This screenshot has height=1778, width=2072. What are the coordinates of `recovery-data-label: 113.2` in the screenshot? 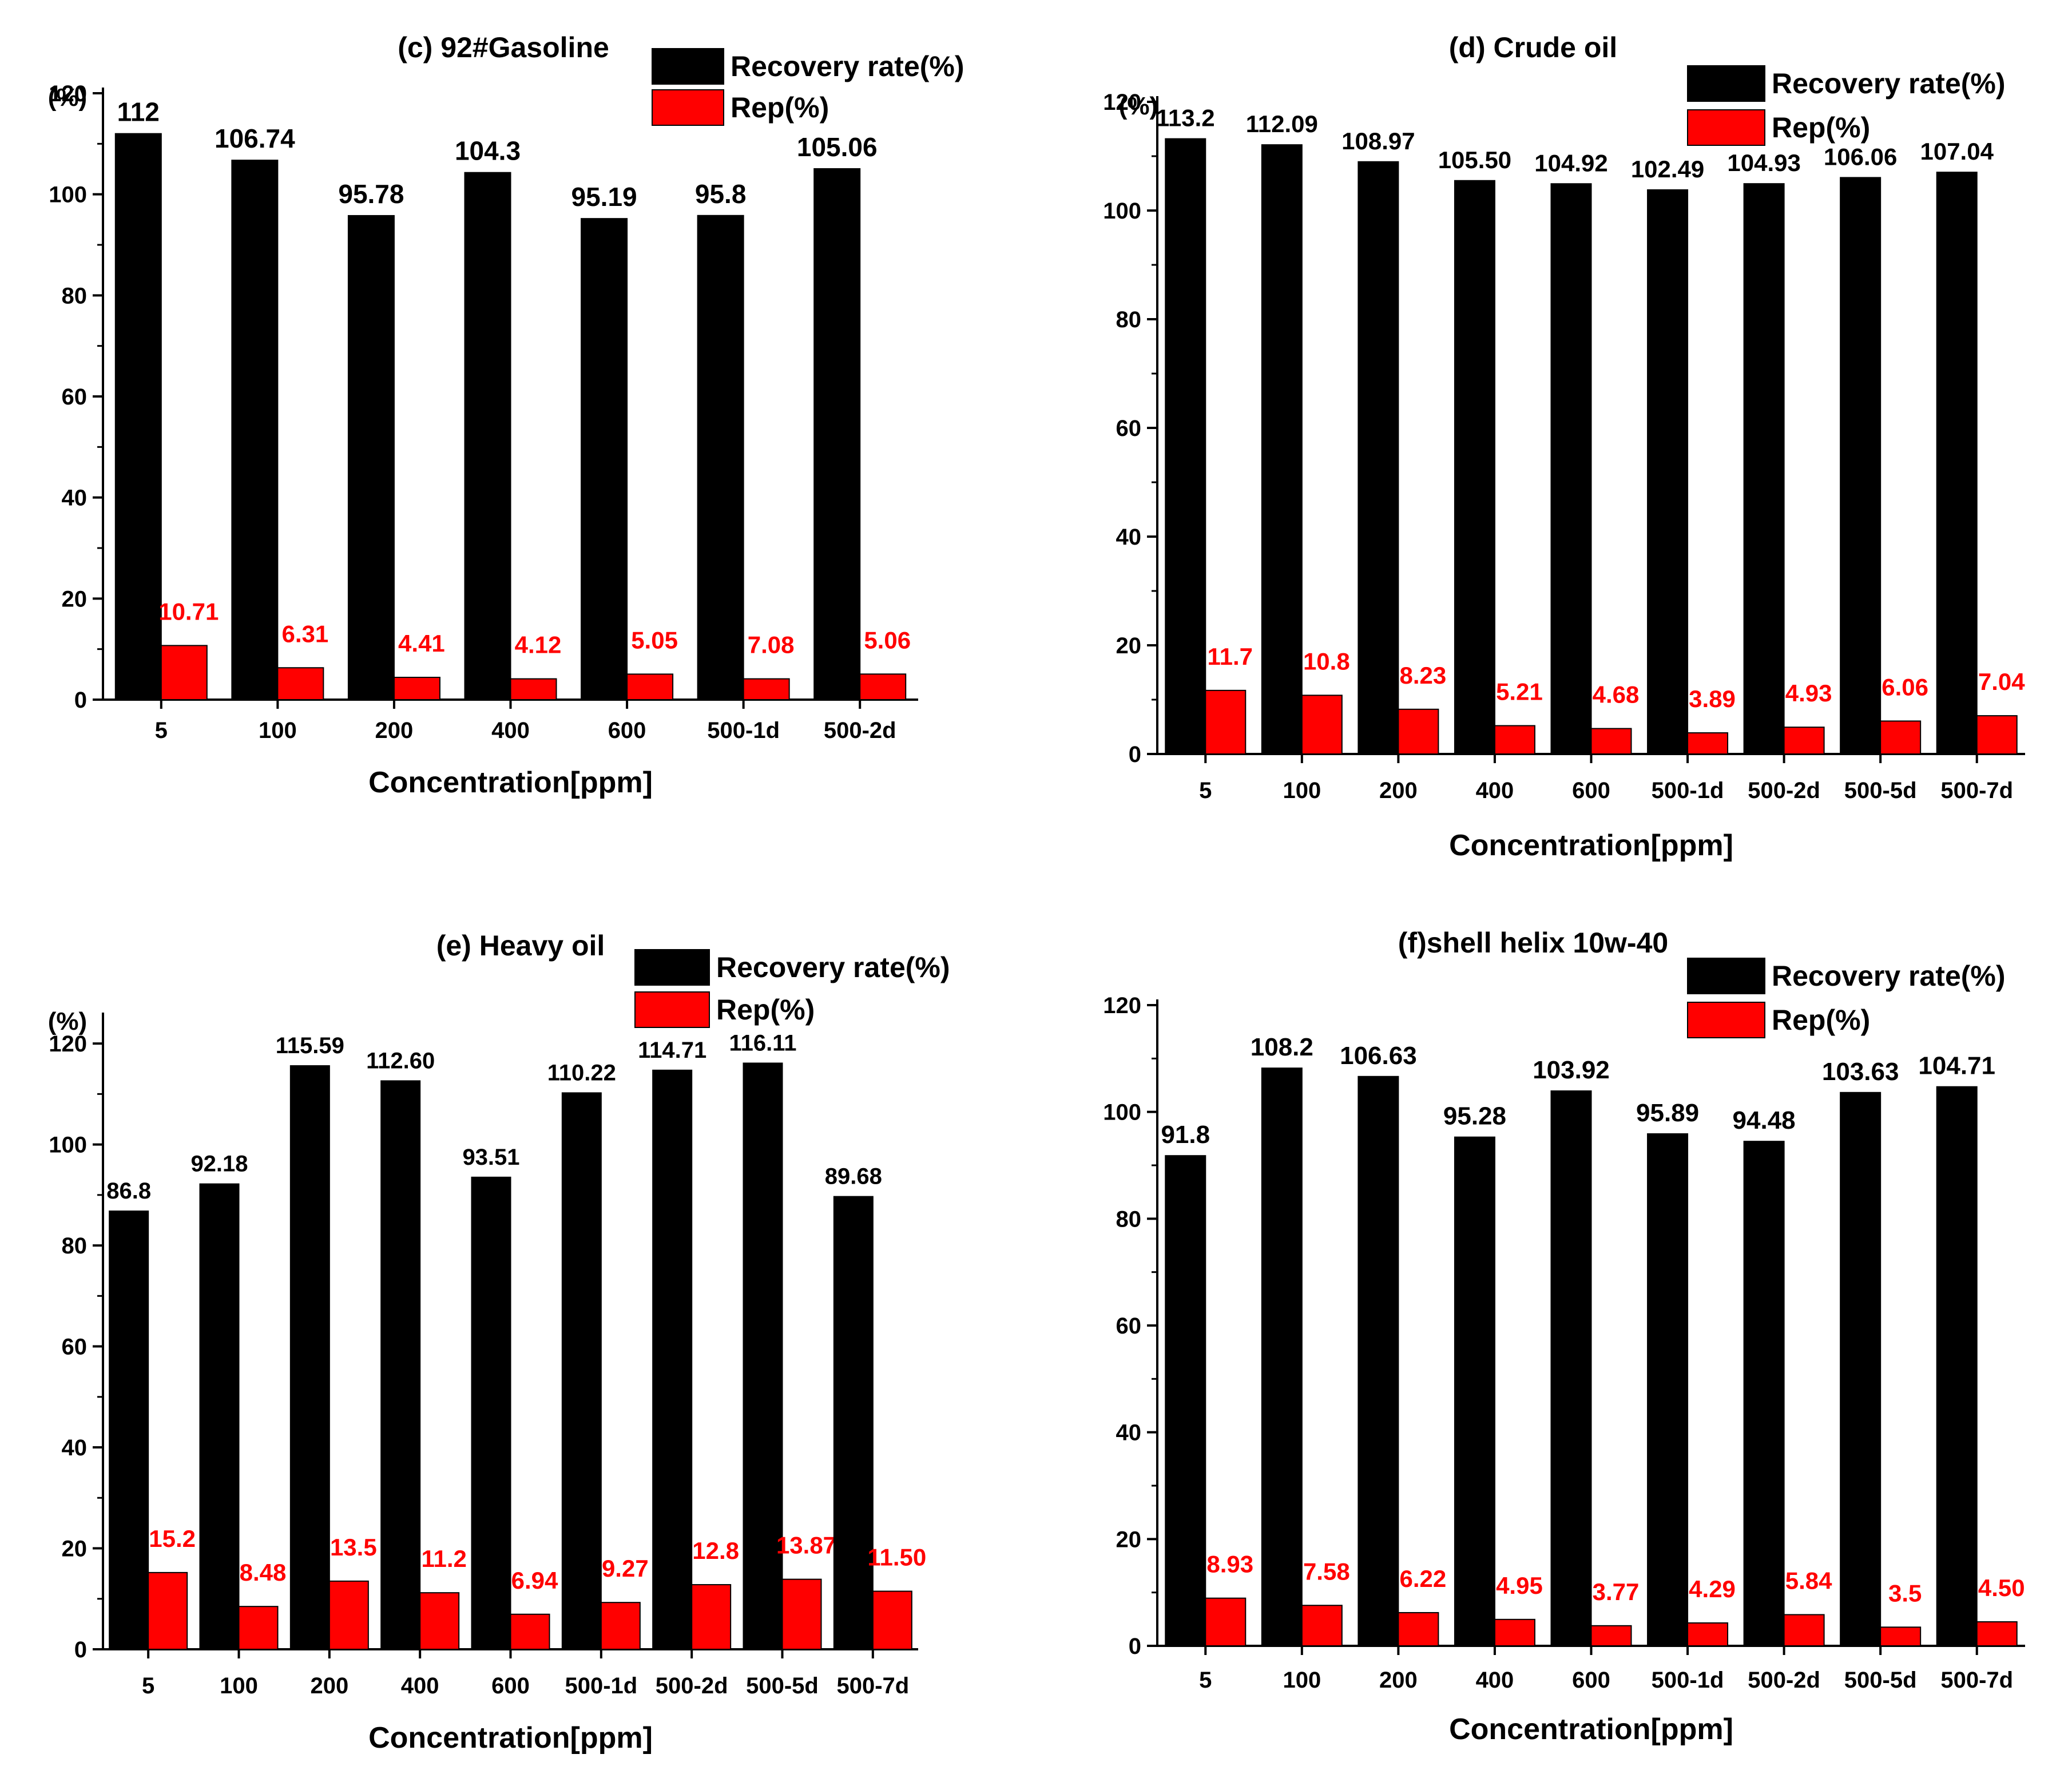 It's located at (1185, 118).